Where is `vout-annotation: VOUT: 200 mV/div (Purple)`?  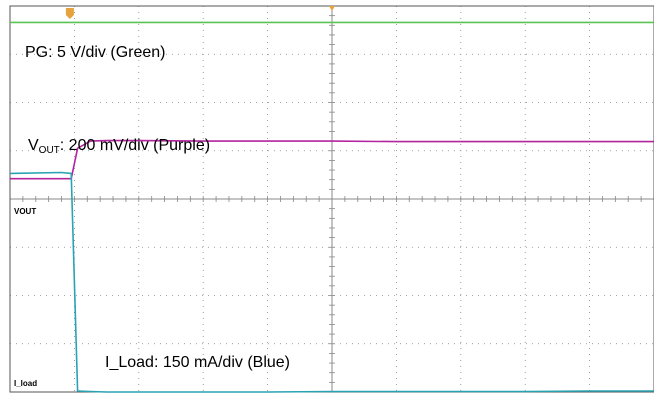 vout-annotation: VOUT: 200 mV/div (Purple) is located at coordinates (119, 147).